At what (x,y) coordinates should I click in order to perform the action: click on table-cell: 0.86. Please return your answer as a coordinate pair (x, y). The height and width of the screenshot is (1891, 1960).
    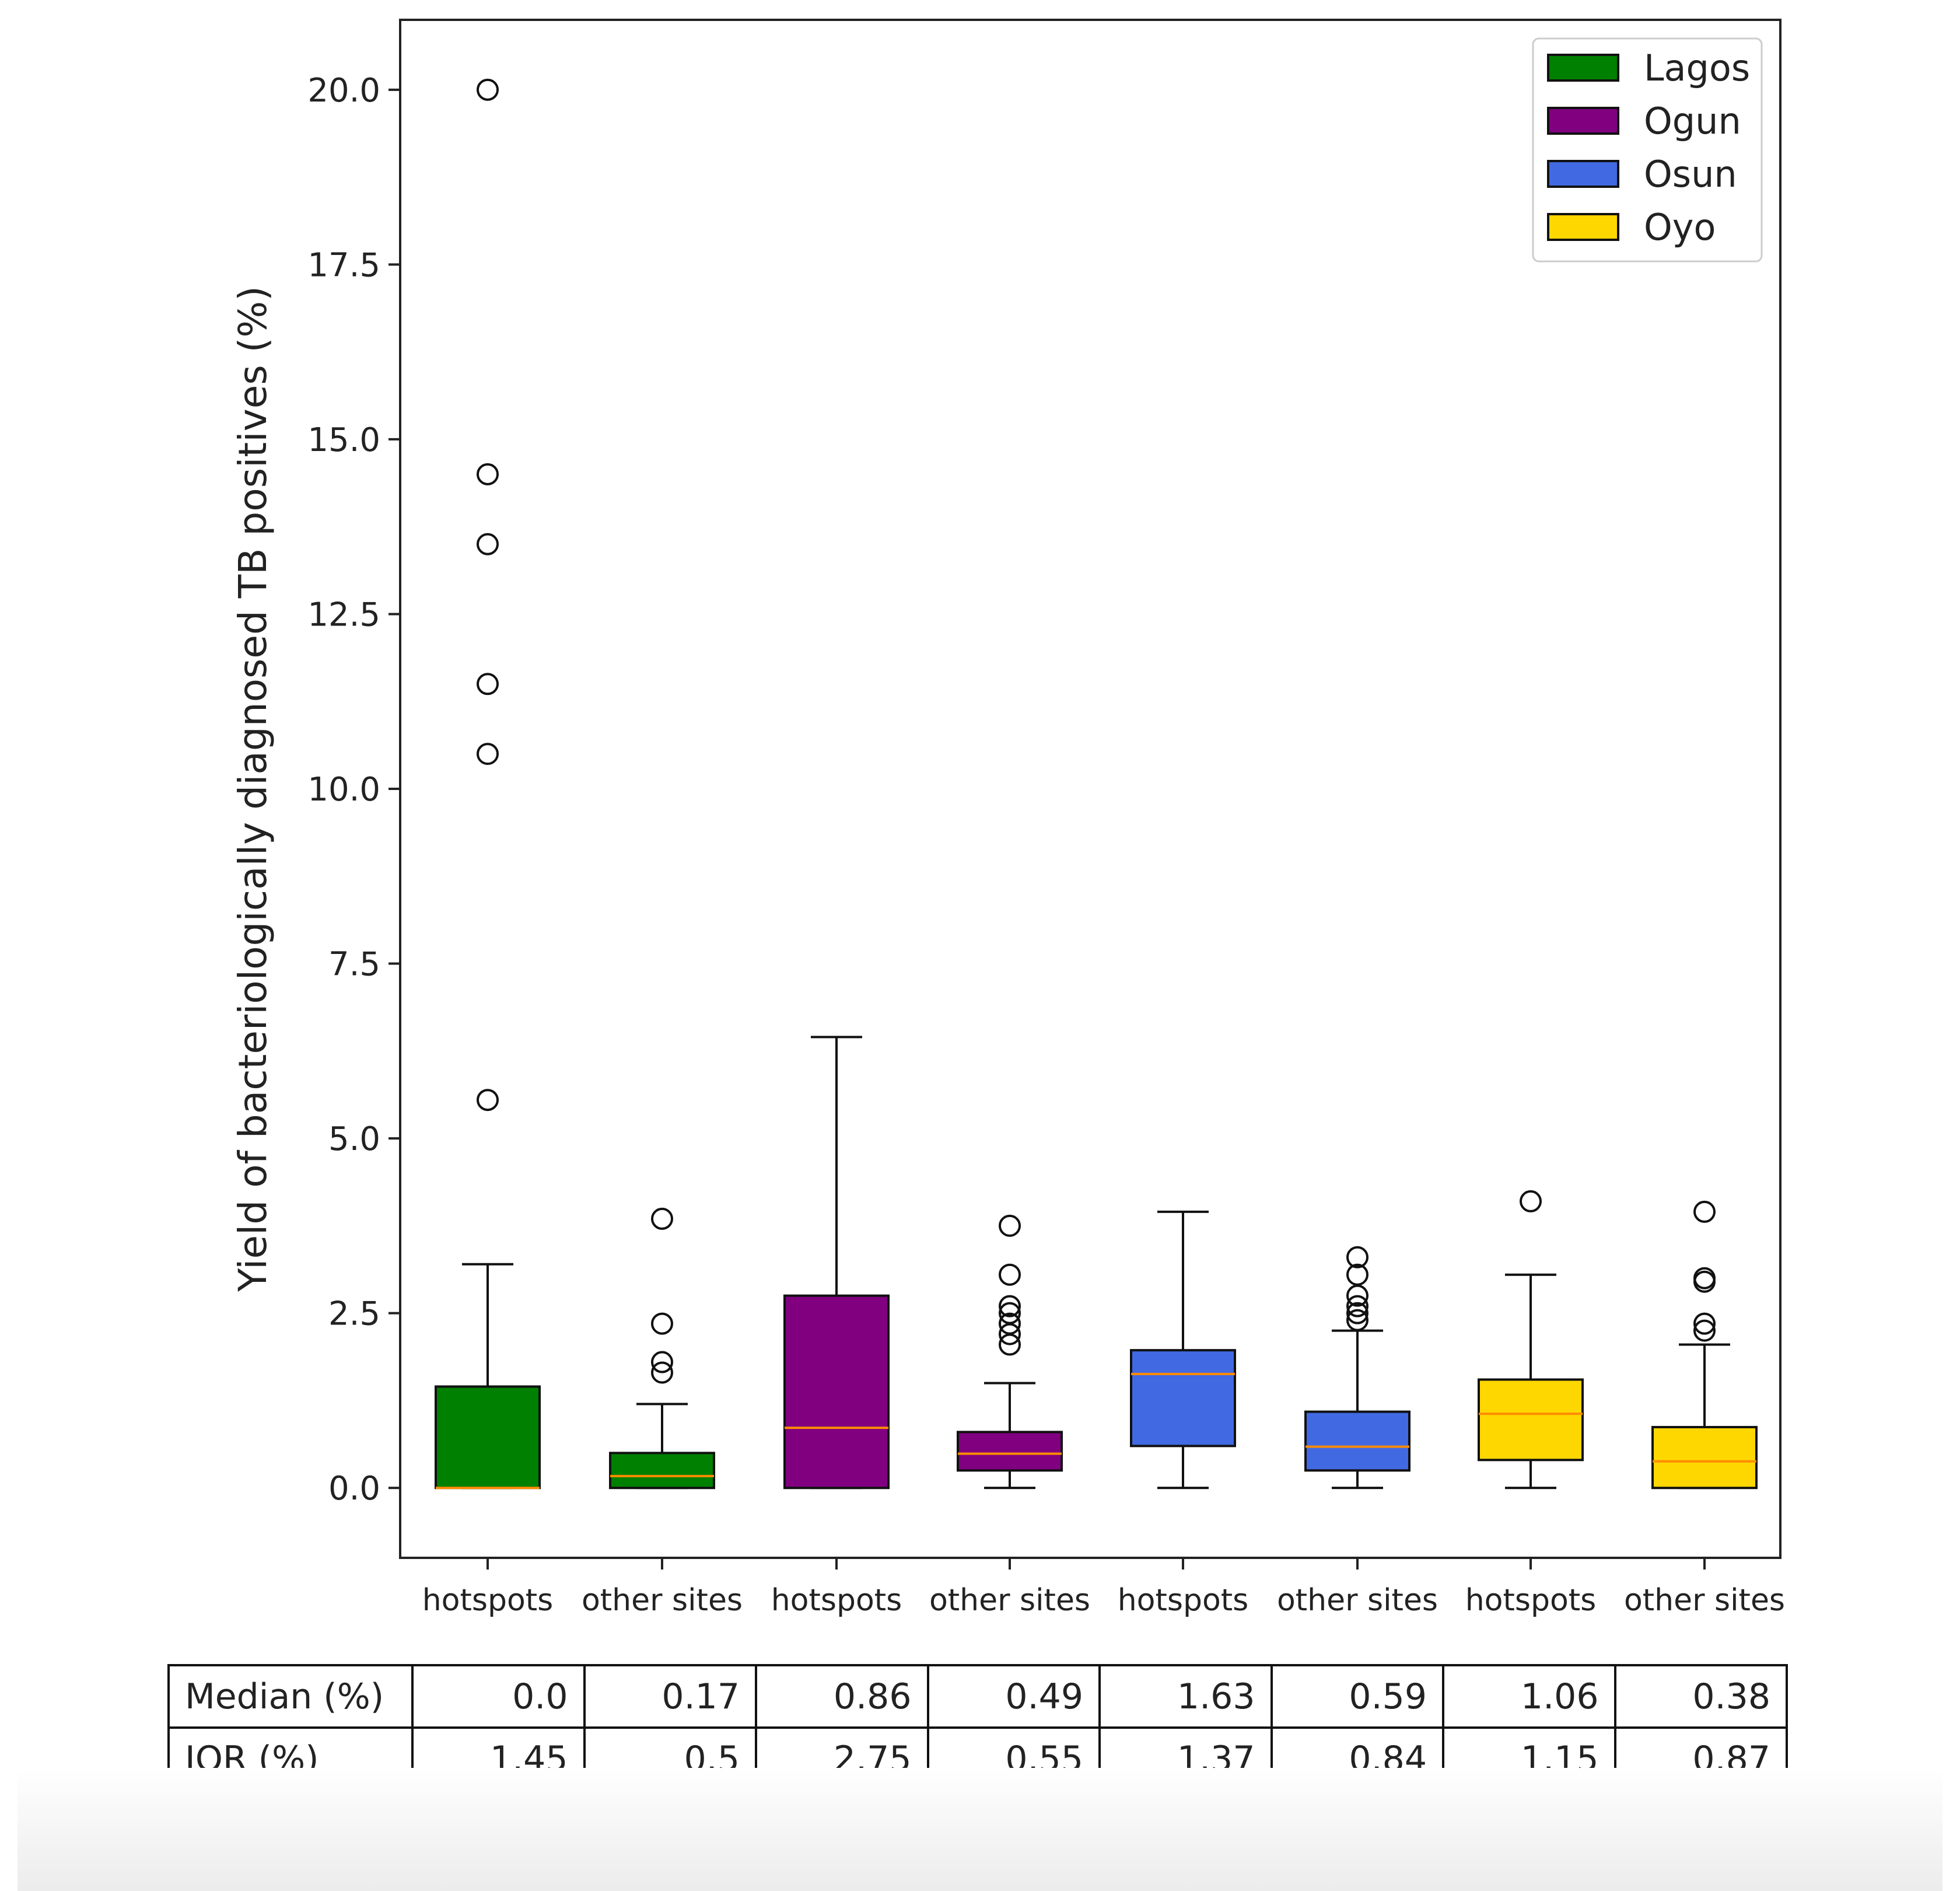
    Looking at the image, I should click on (842, 1696).